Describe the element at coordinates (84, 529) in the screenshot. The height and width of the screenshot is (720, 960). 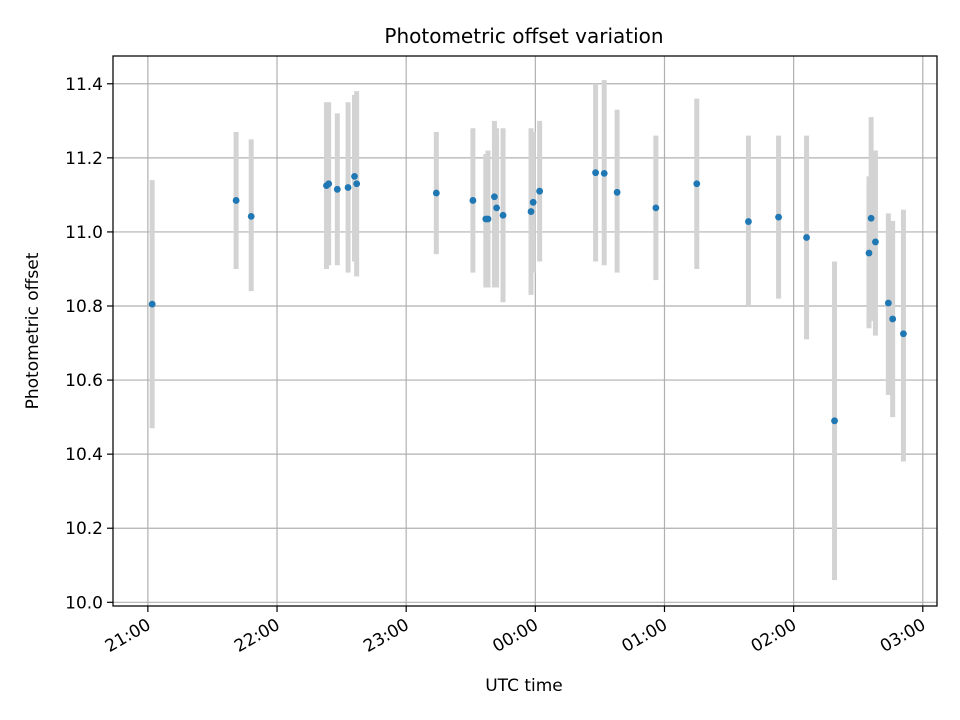
I see `y-tick-label: 10.2` at that location.